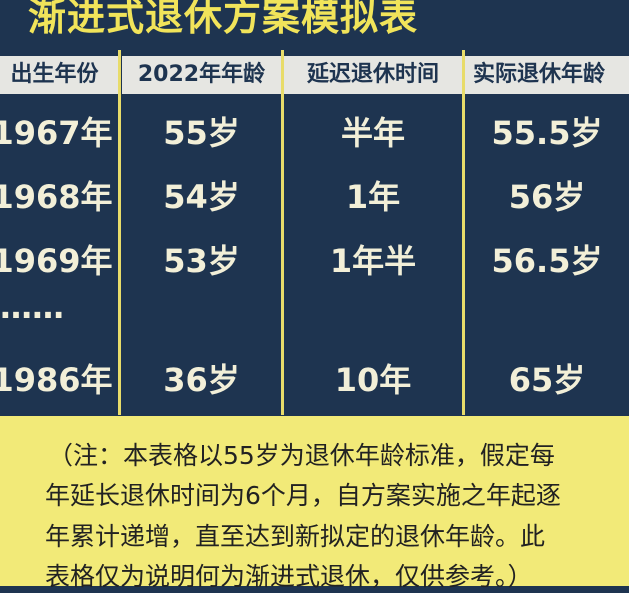  What do you see at coordinates (547, 133) in the screenshot?
I see `actual-age-cell: 55.5岁` at bounding box center [547, 133].